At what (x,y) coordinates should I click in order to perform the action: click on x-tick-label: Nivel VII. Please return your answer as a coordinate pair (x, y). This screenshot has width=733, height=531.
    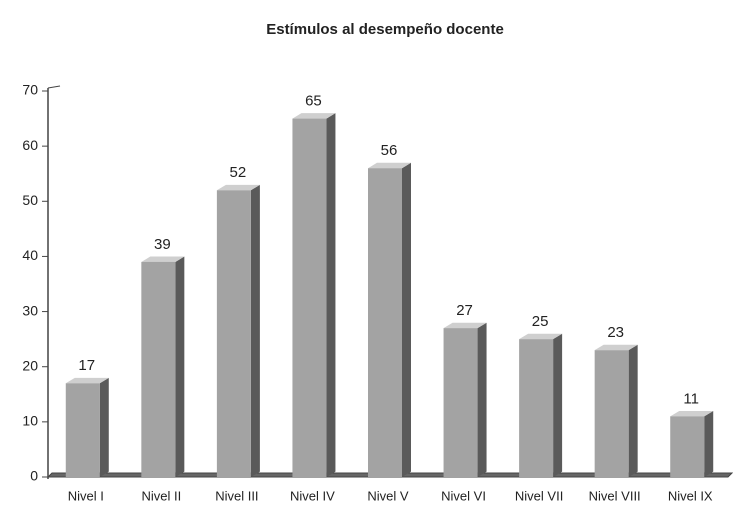
    Looking at the image, I should click on (539, 495).